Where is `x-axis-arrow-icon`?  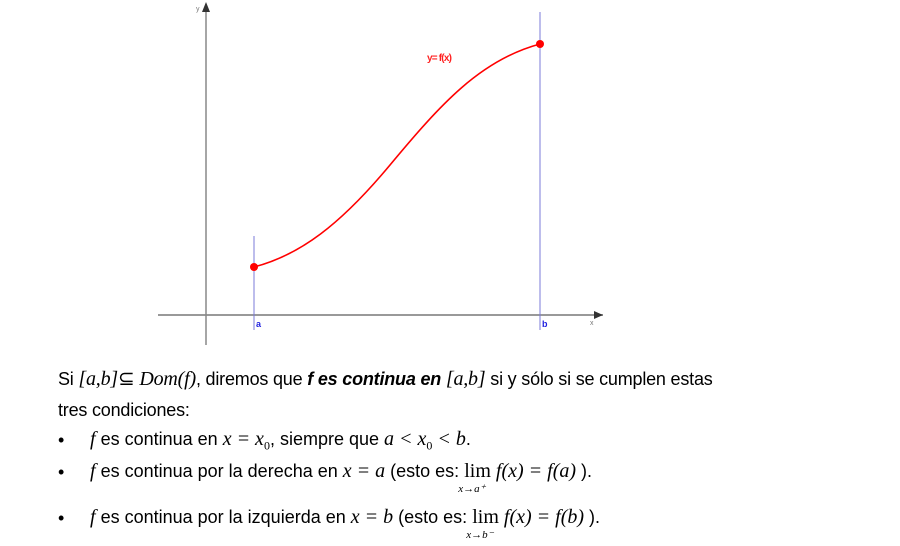 x-axis-arrow-icon is located at coordinates (598, 315).